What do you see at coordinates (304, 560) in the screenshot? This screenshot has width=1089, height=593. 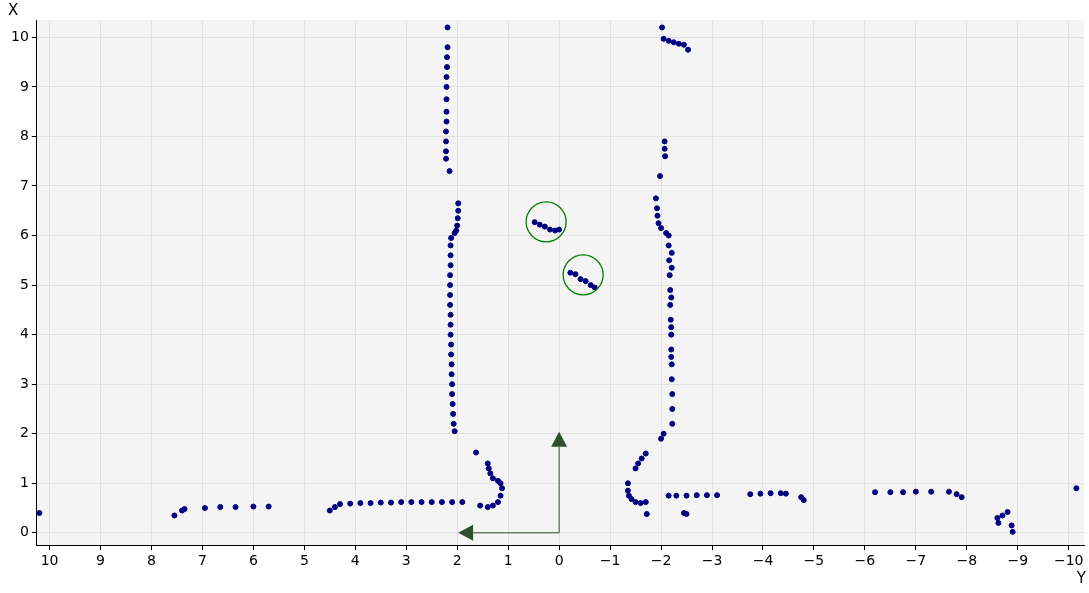 I see `x-tick-label: 5` at bounding box center [304, 560].